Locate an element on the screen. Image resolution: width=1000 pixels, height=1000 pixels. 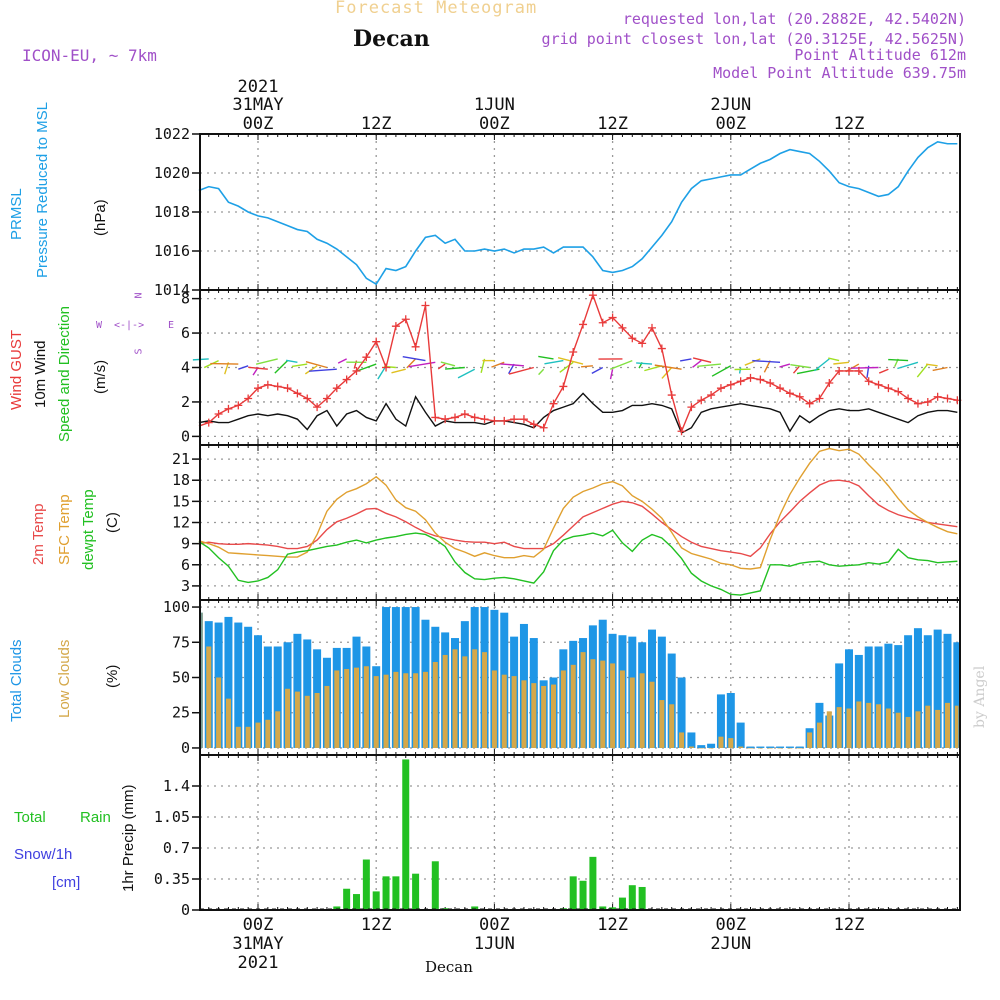
rain-bar is located at coordinates (366, 884).